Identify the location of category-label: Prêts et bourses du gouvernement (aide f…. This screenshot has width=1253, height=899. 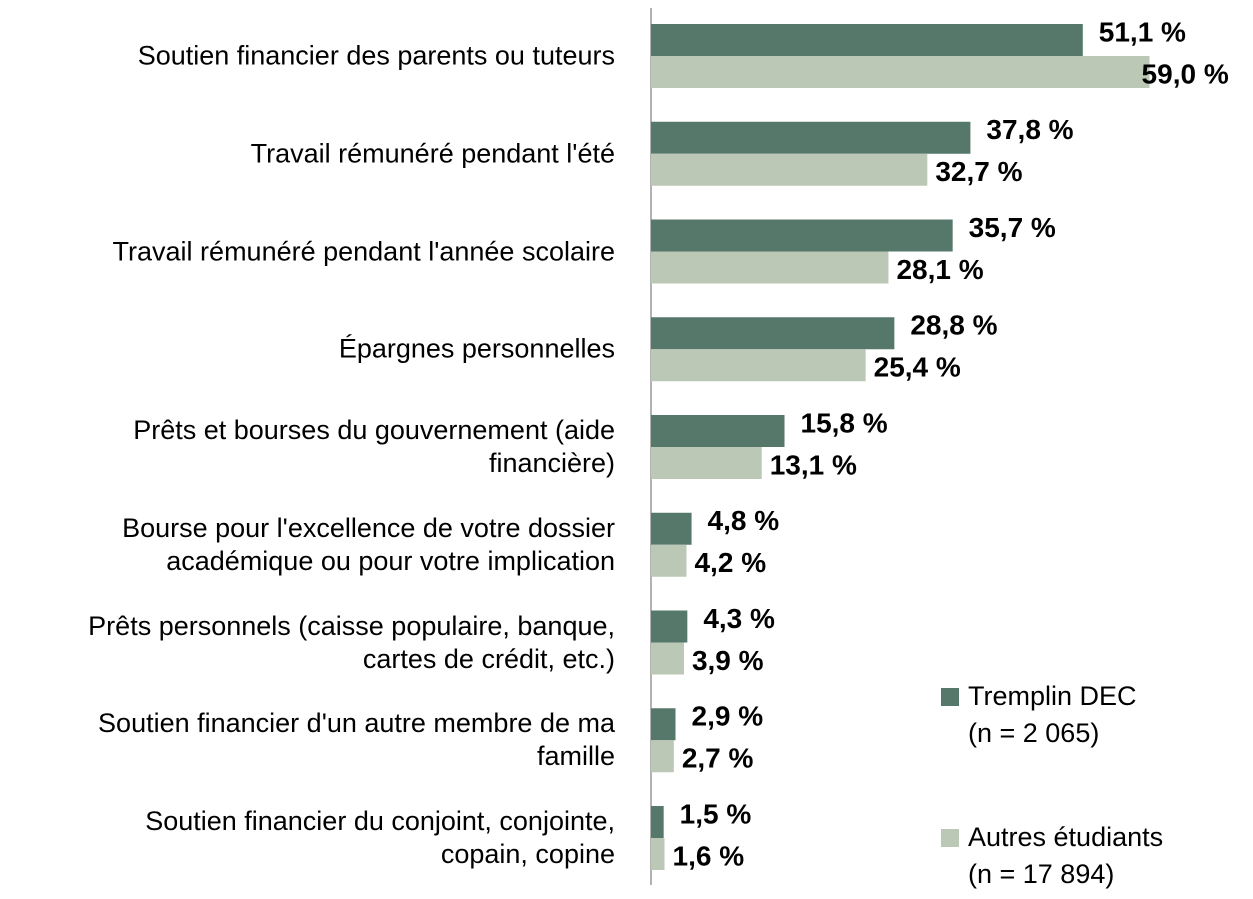
(374, 446).